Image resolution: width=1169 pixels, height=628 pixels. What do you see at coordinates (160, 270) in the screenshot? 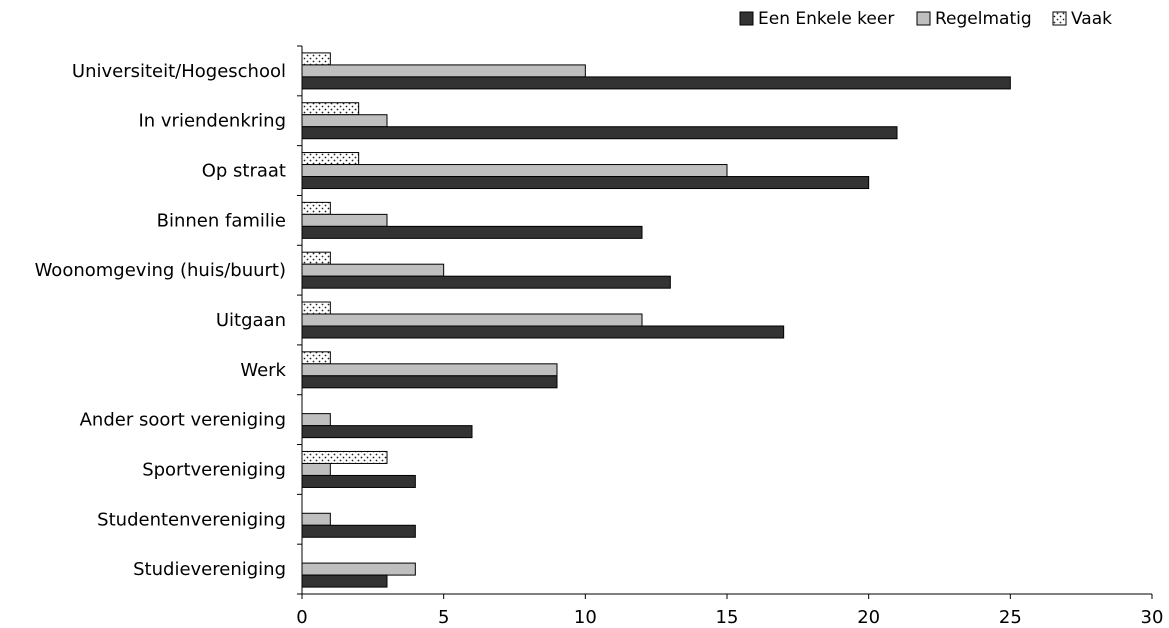
I see `category-label-woonomgeving-huis-buurt: Woonomgeving (huis/buurt)` at bounding box center [160, 270].